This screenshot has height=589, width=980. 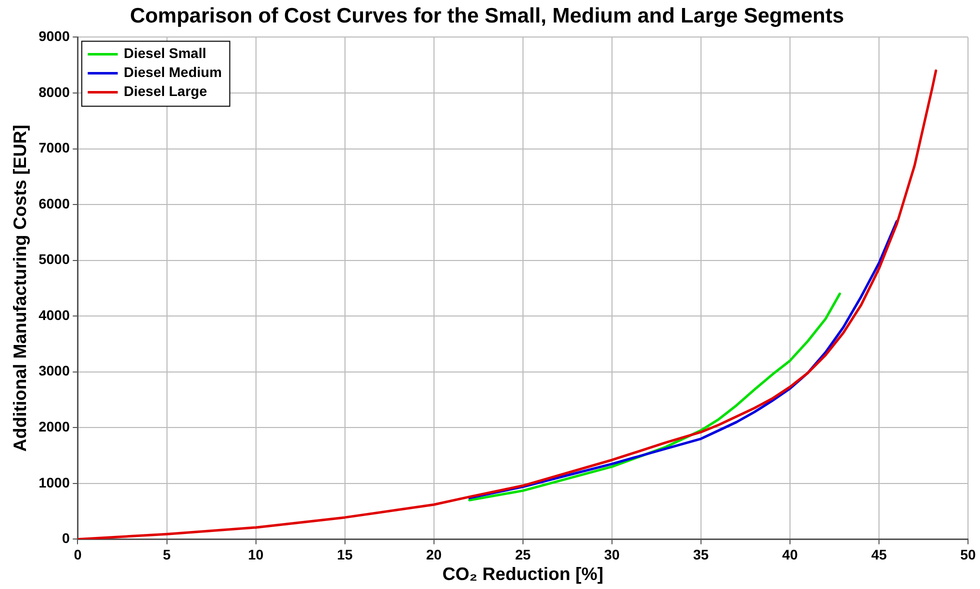 I want to click on x-tick-label: 20, so click(x=434, y=554).